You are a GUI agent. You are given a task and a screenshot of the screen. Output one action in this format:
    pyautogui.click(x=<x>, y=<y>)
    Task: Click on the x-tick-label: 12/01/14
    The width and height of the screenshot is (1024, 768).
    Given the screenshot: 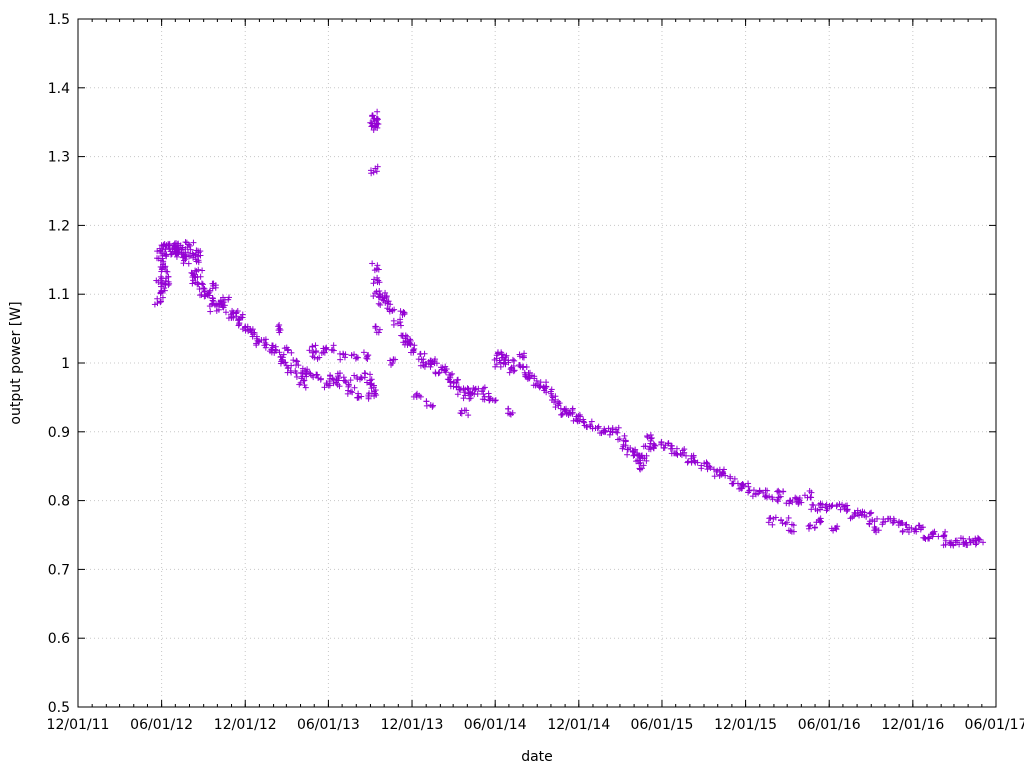 What is the action you would take?
    pyautogui.click(x=578, y=725)
    